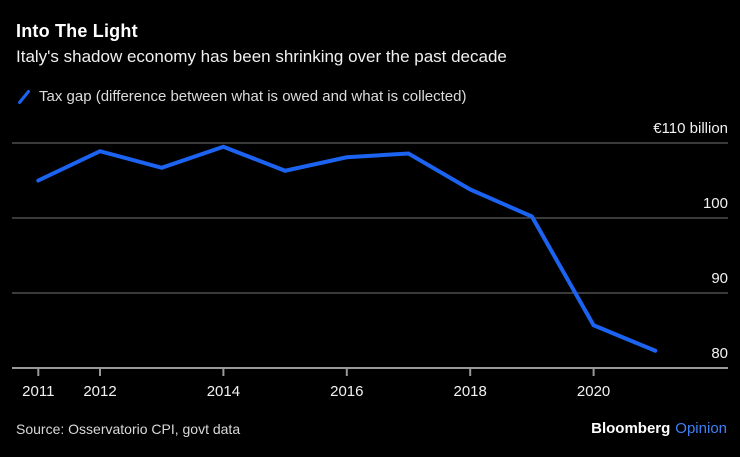 Image resolution: width=740 pixels, height=457 pixels. Describe the element at coordinates (77, 31) in the screenshot. I see `page-title: Into The Light` at that location.